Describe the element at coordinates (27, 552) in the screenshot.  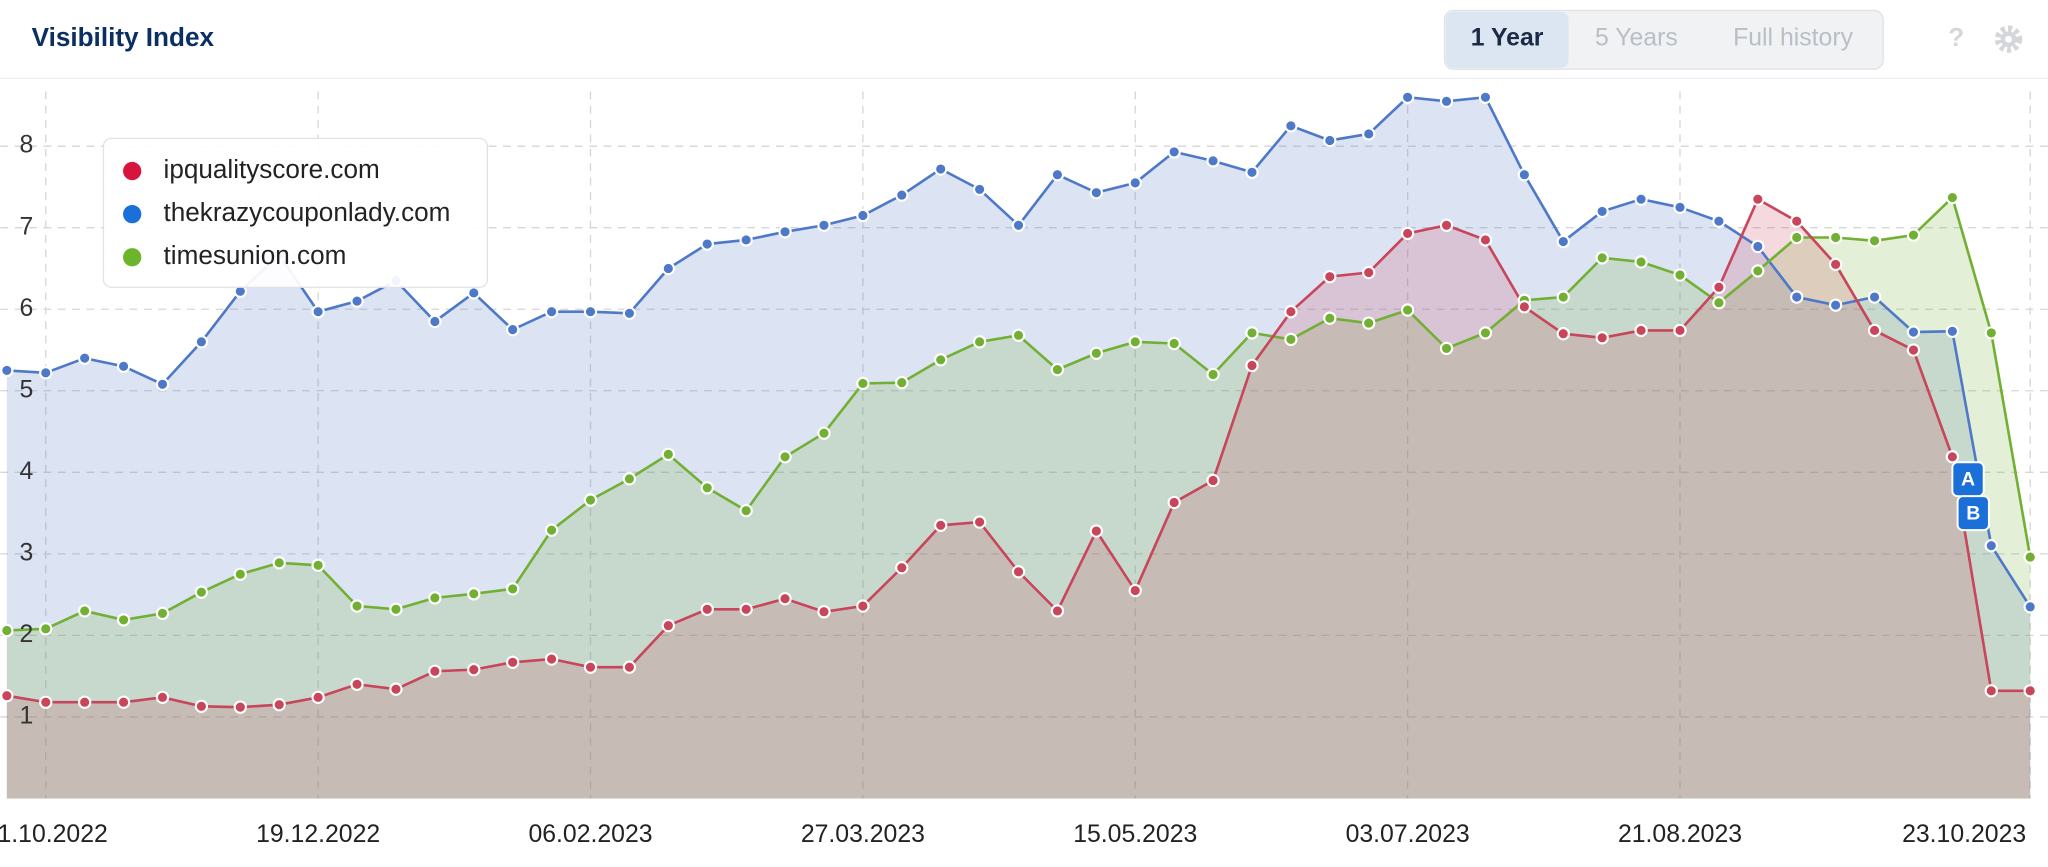
I see `y-tick-label: 3` at that location.